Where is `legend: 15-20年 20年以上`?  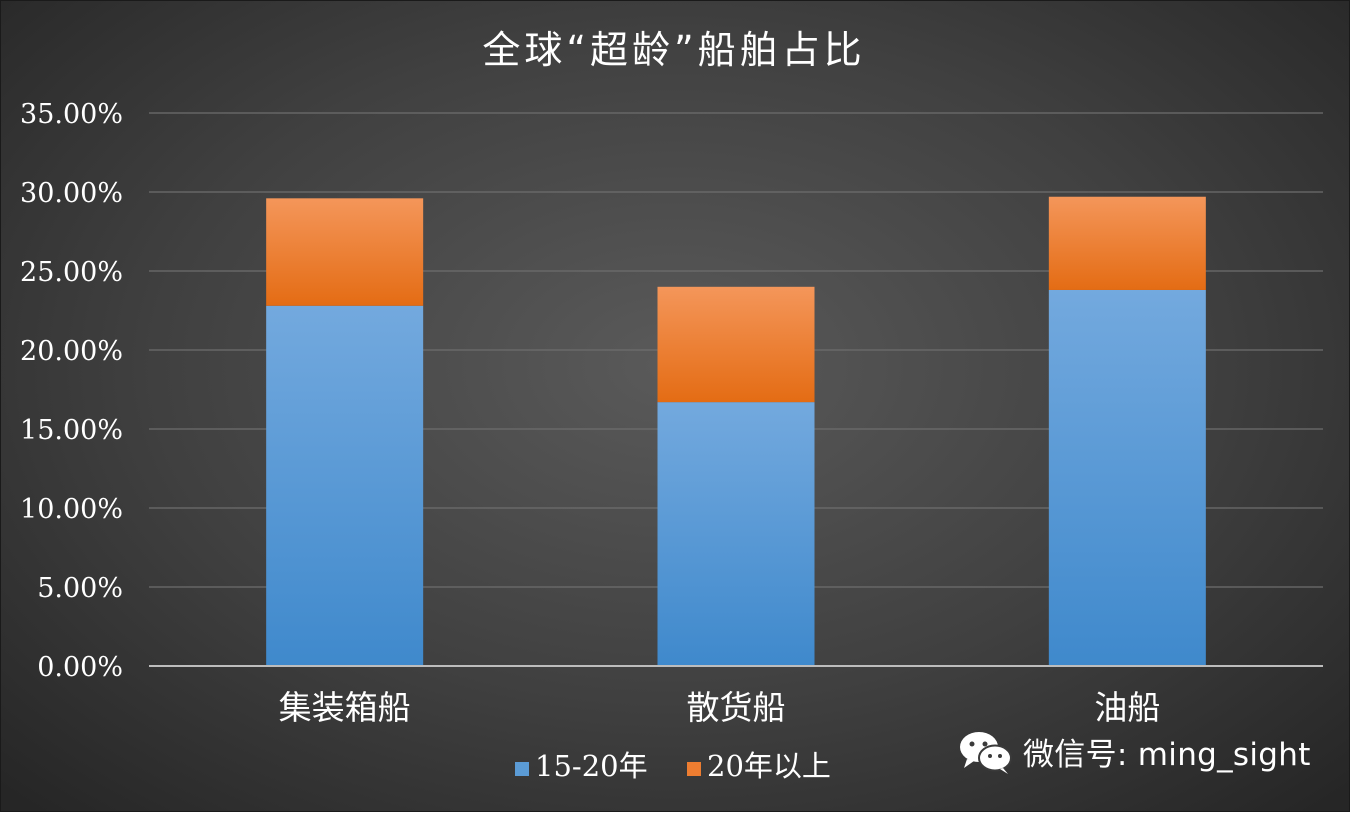
legend: 15-20年 20年以上 is located at coordinates (673, 766).